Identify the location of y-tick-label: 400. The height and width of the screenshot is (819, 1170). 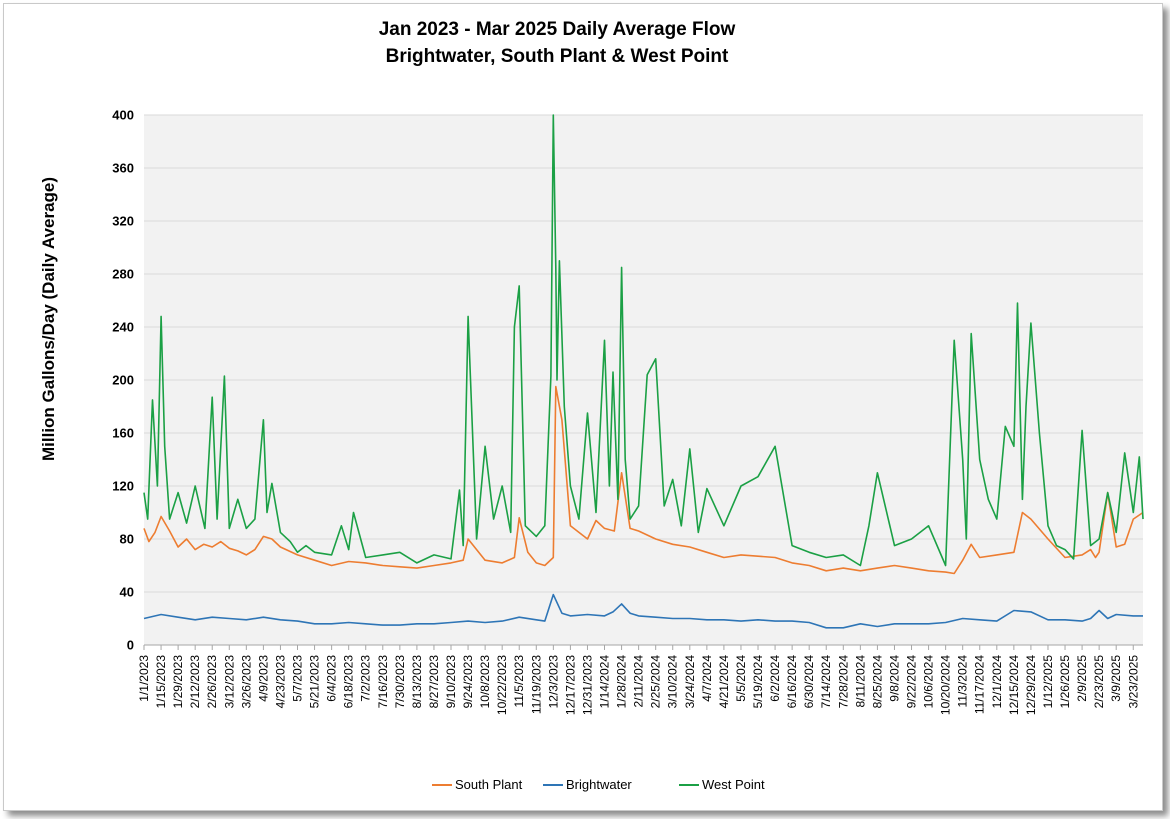
(123, 115).